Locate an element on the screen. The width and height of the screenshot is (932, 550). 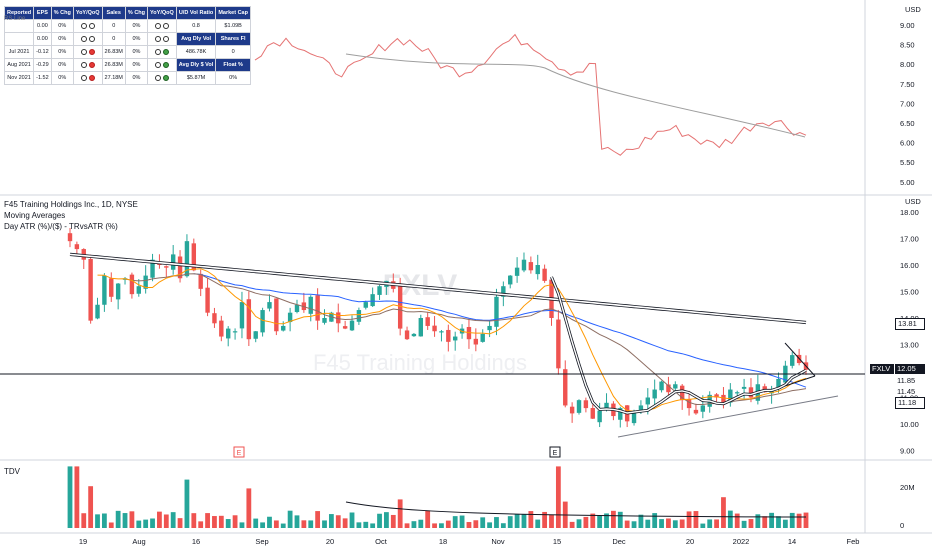
table-header-cell: YoY/QoQ is located at coordinates (162, 13).